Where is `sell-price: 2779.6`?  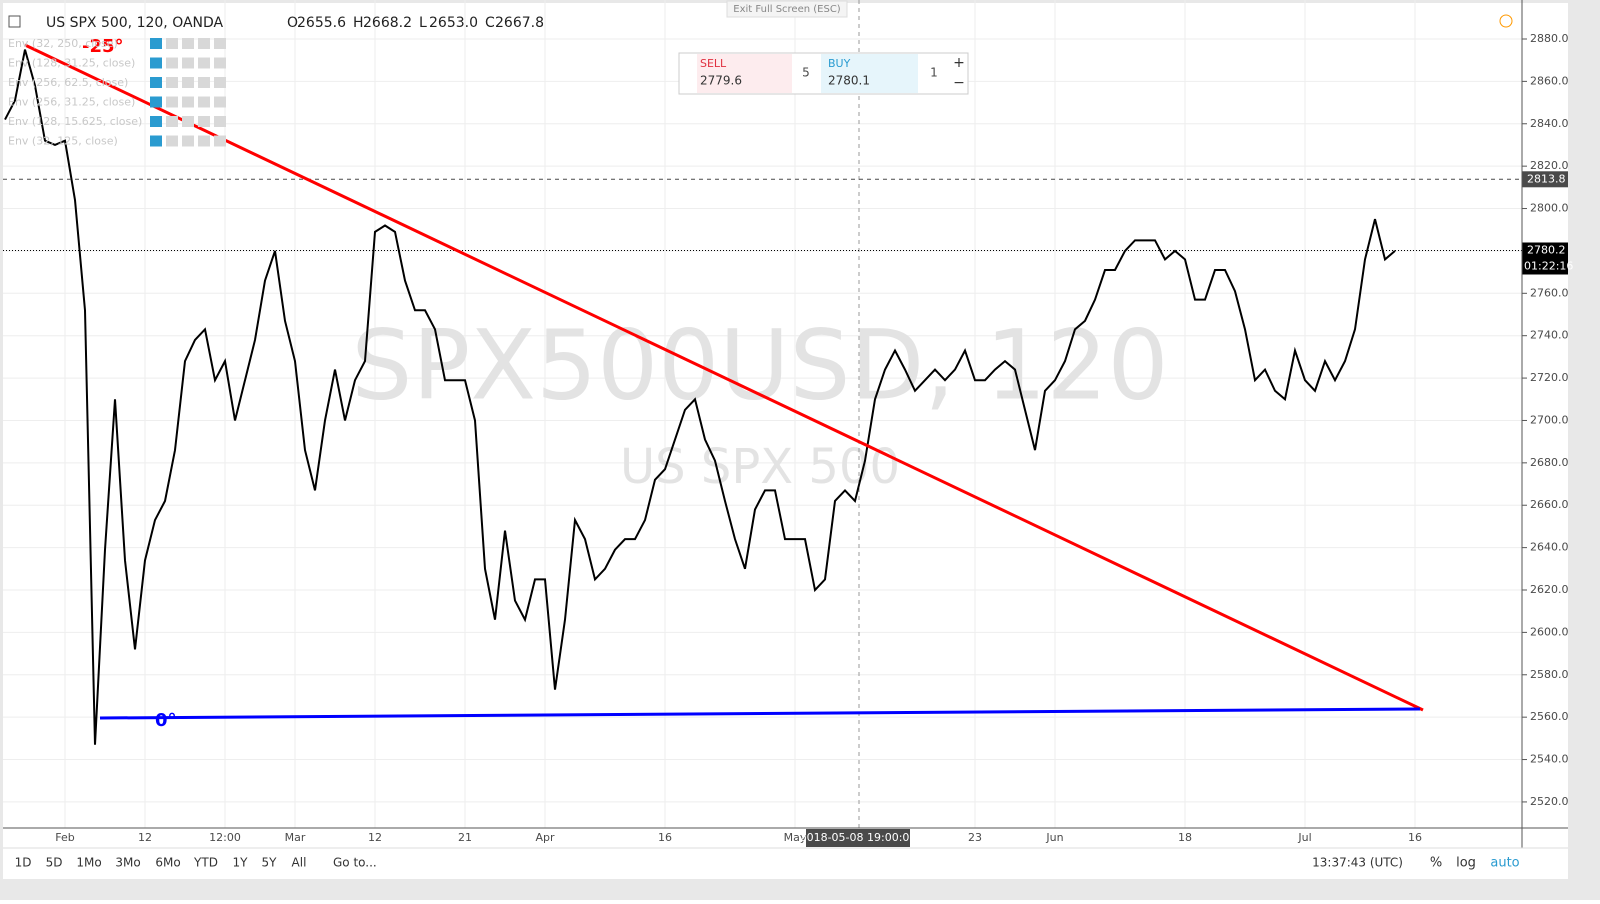
sell-price: 2779.6 is located at coordinates (721, 81).